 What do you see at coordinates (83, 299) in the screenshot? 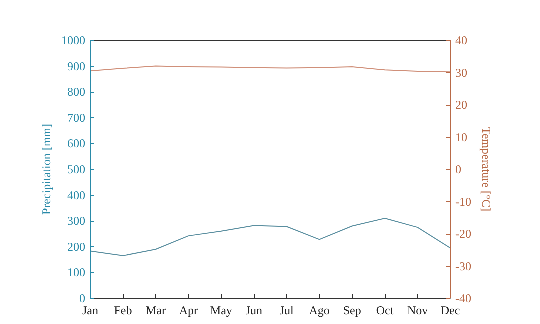
I see `y-tick-label: 0` at bounding box center [83, 299].